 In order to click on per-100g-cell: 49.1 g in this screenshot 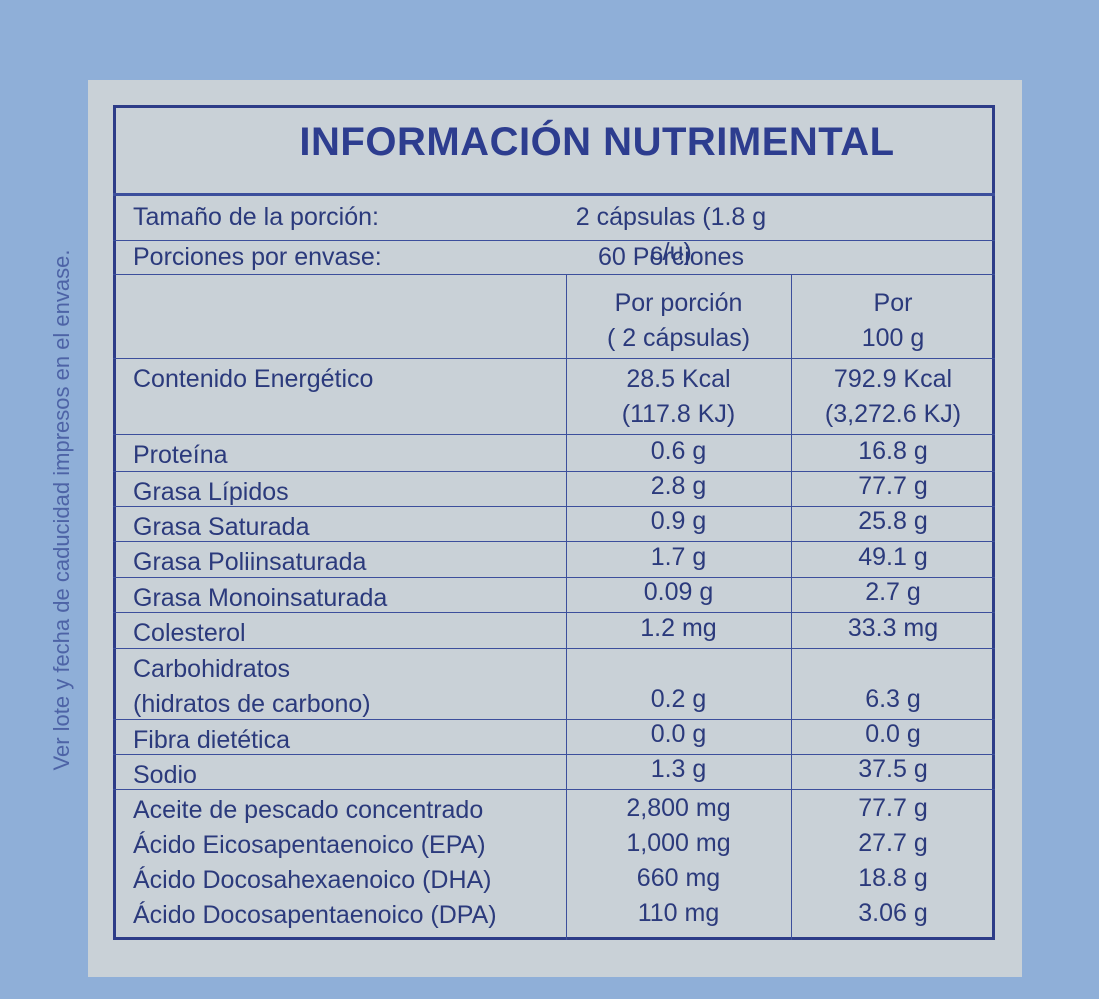, I will do `click(893, 559)`.